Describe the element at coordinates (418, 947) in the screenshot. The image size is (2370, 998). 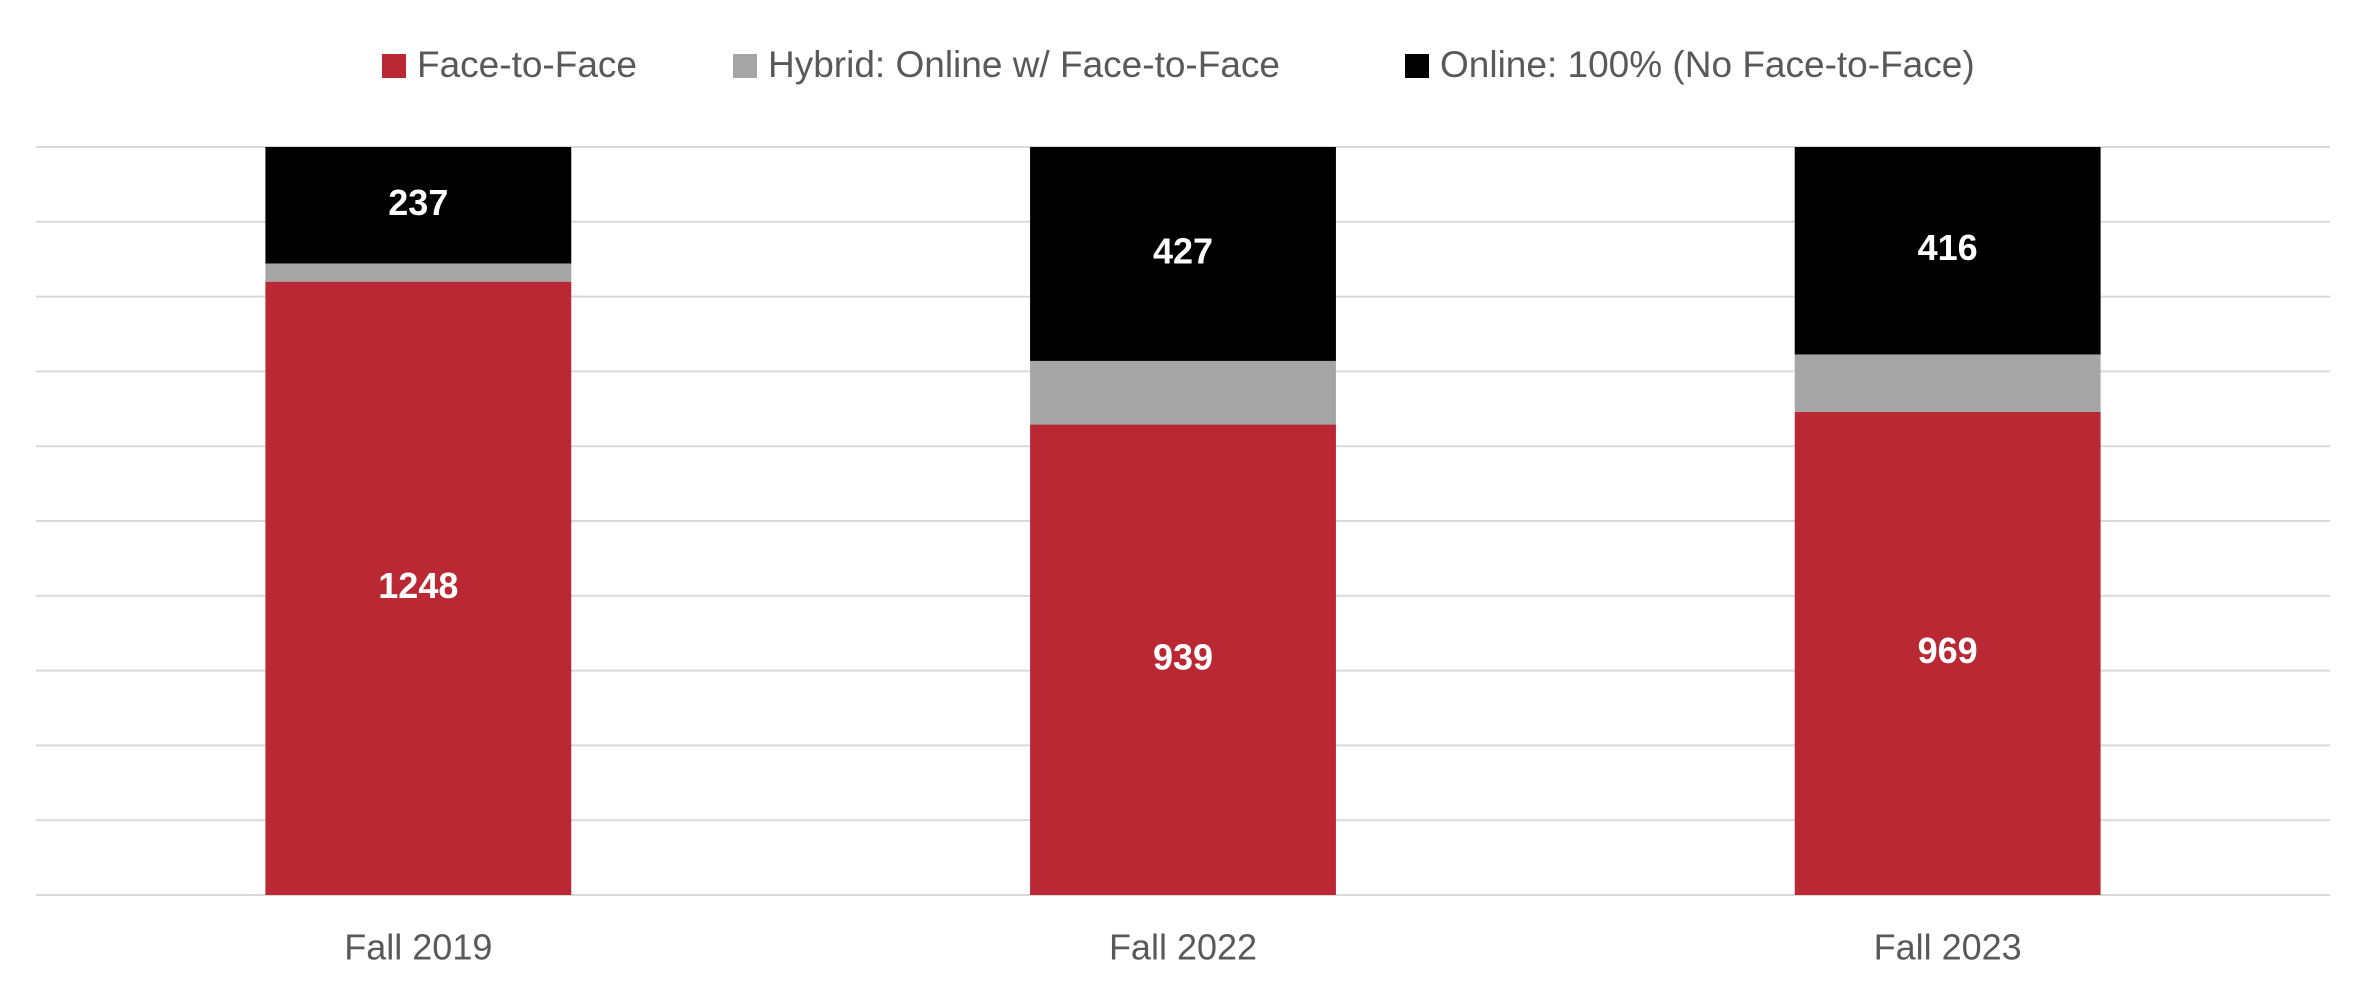
I see `x-tick-label: Fall 2019` at that location.